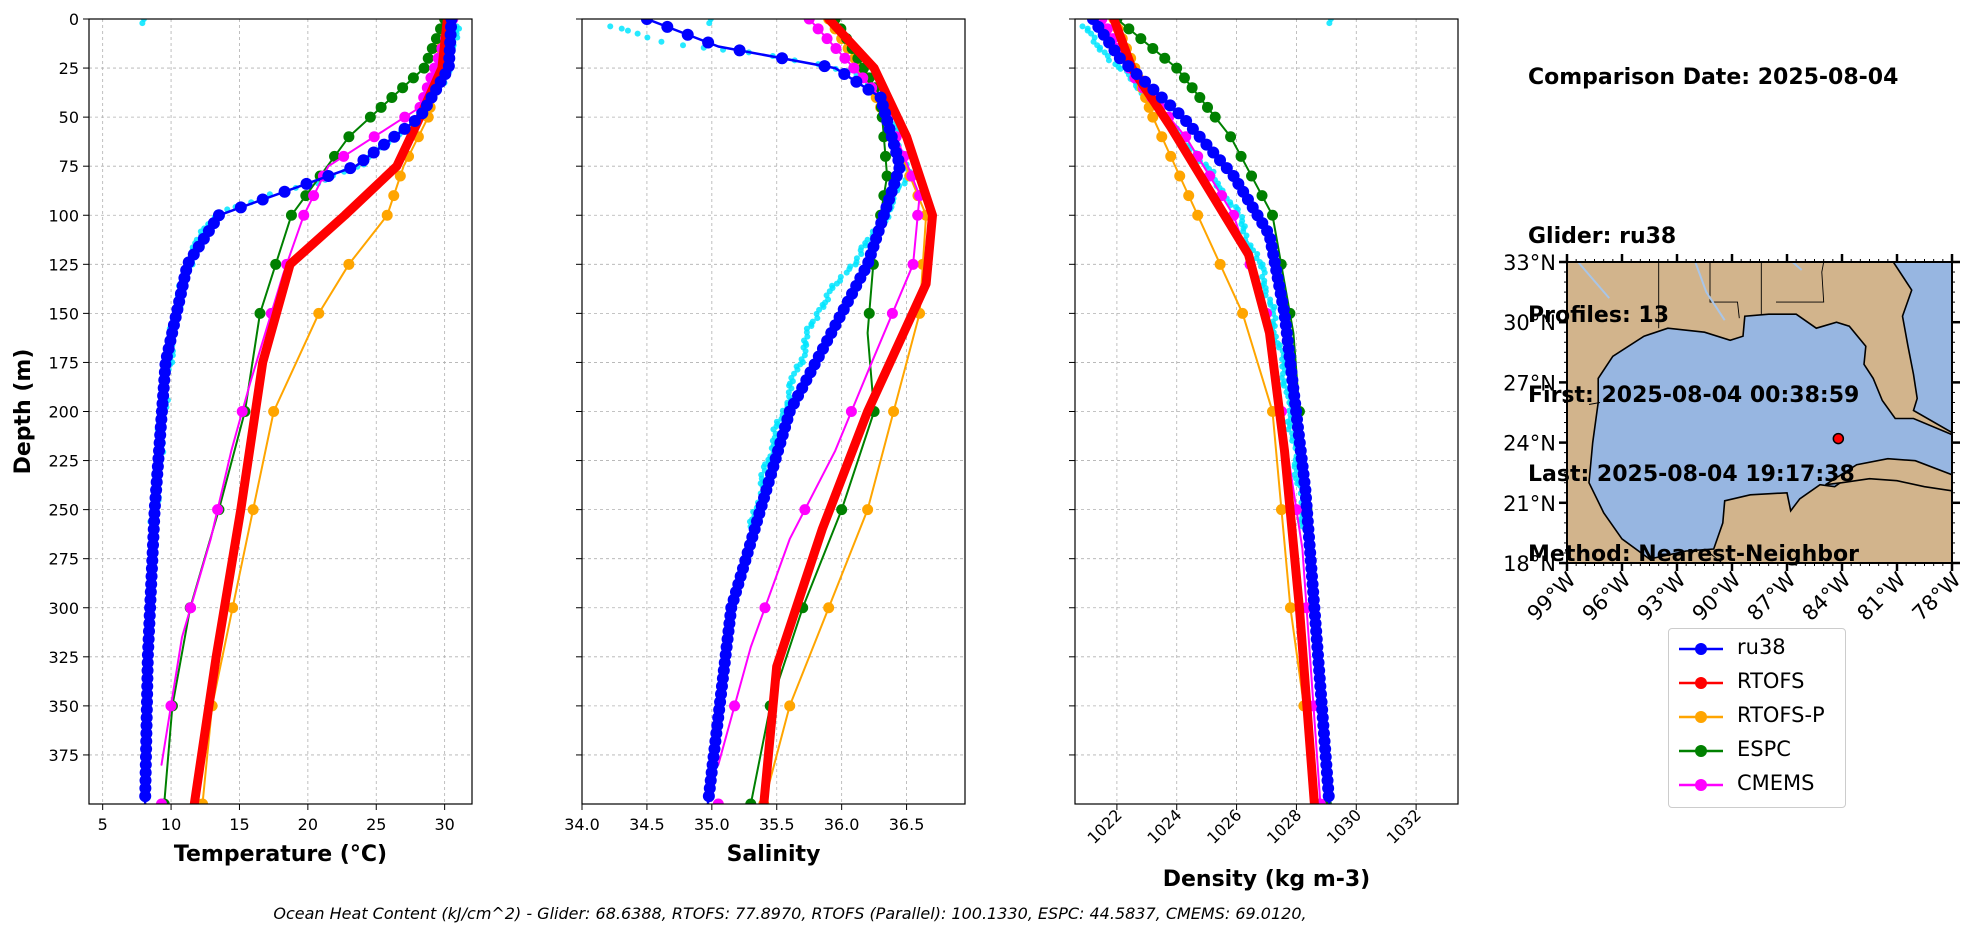 The width and height of the screenshot is (1987, 934). Describe the element at coordinates (1284, 826) in the screenshot. I see `x-tick-label: 1028` at that location.